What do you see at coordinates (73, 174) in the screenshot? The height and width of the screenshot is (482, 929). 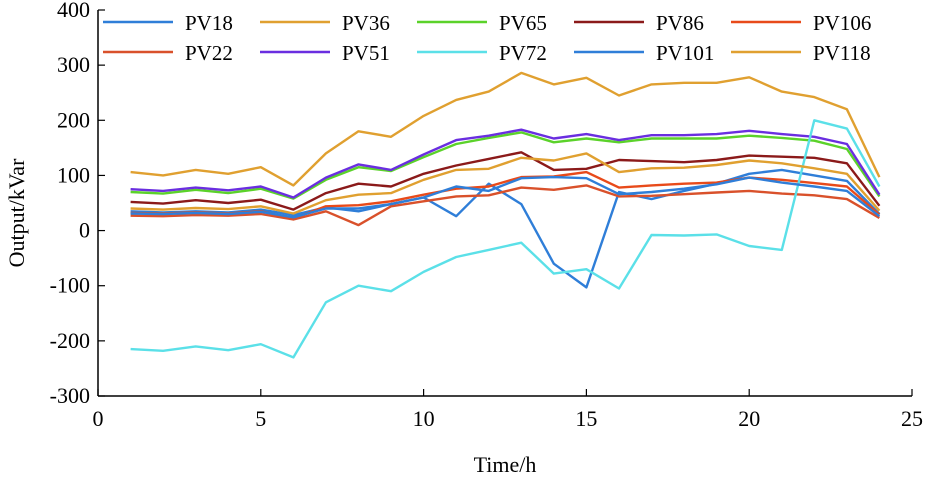 I see `y-tick-label: 100` at bounding box center [73, 174].